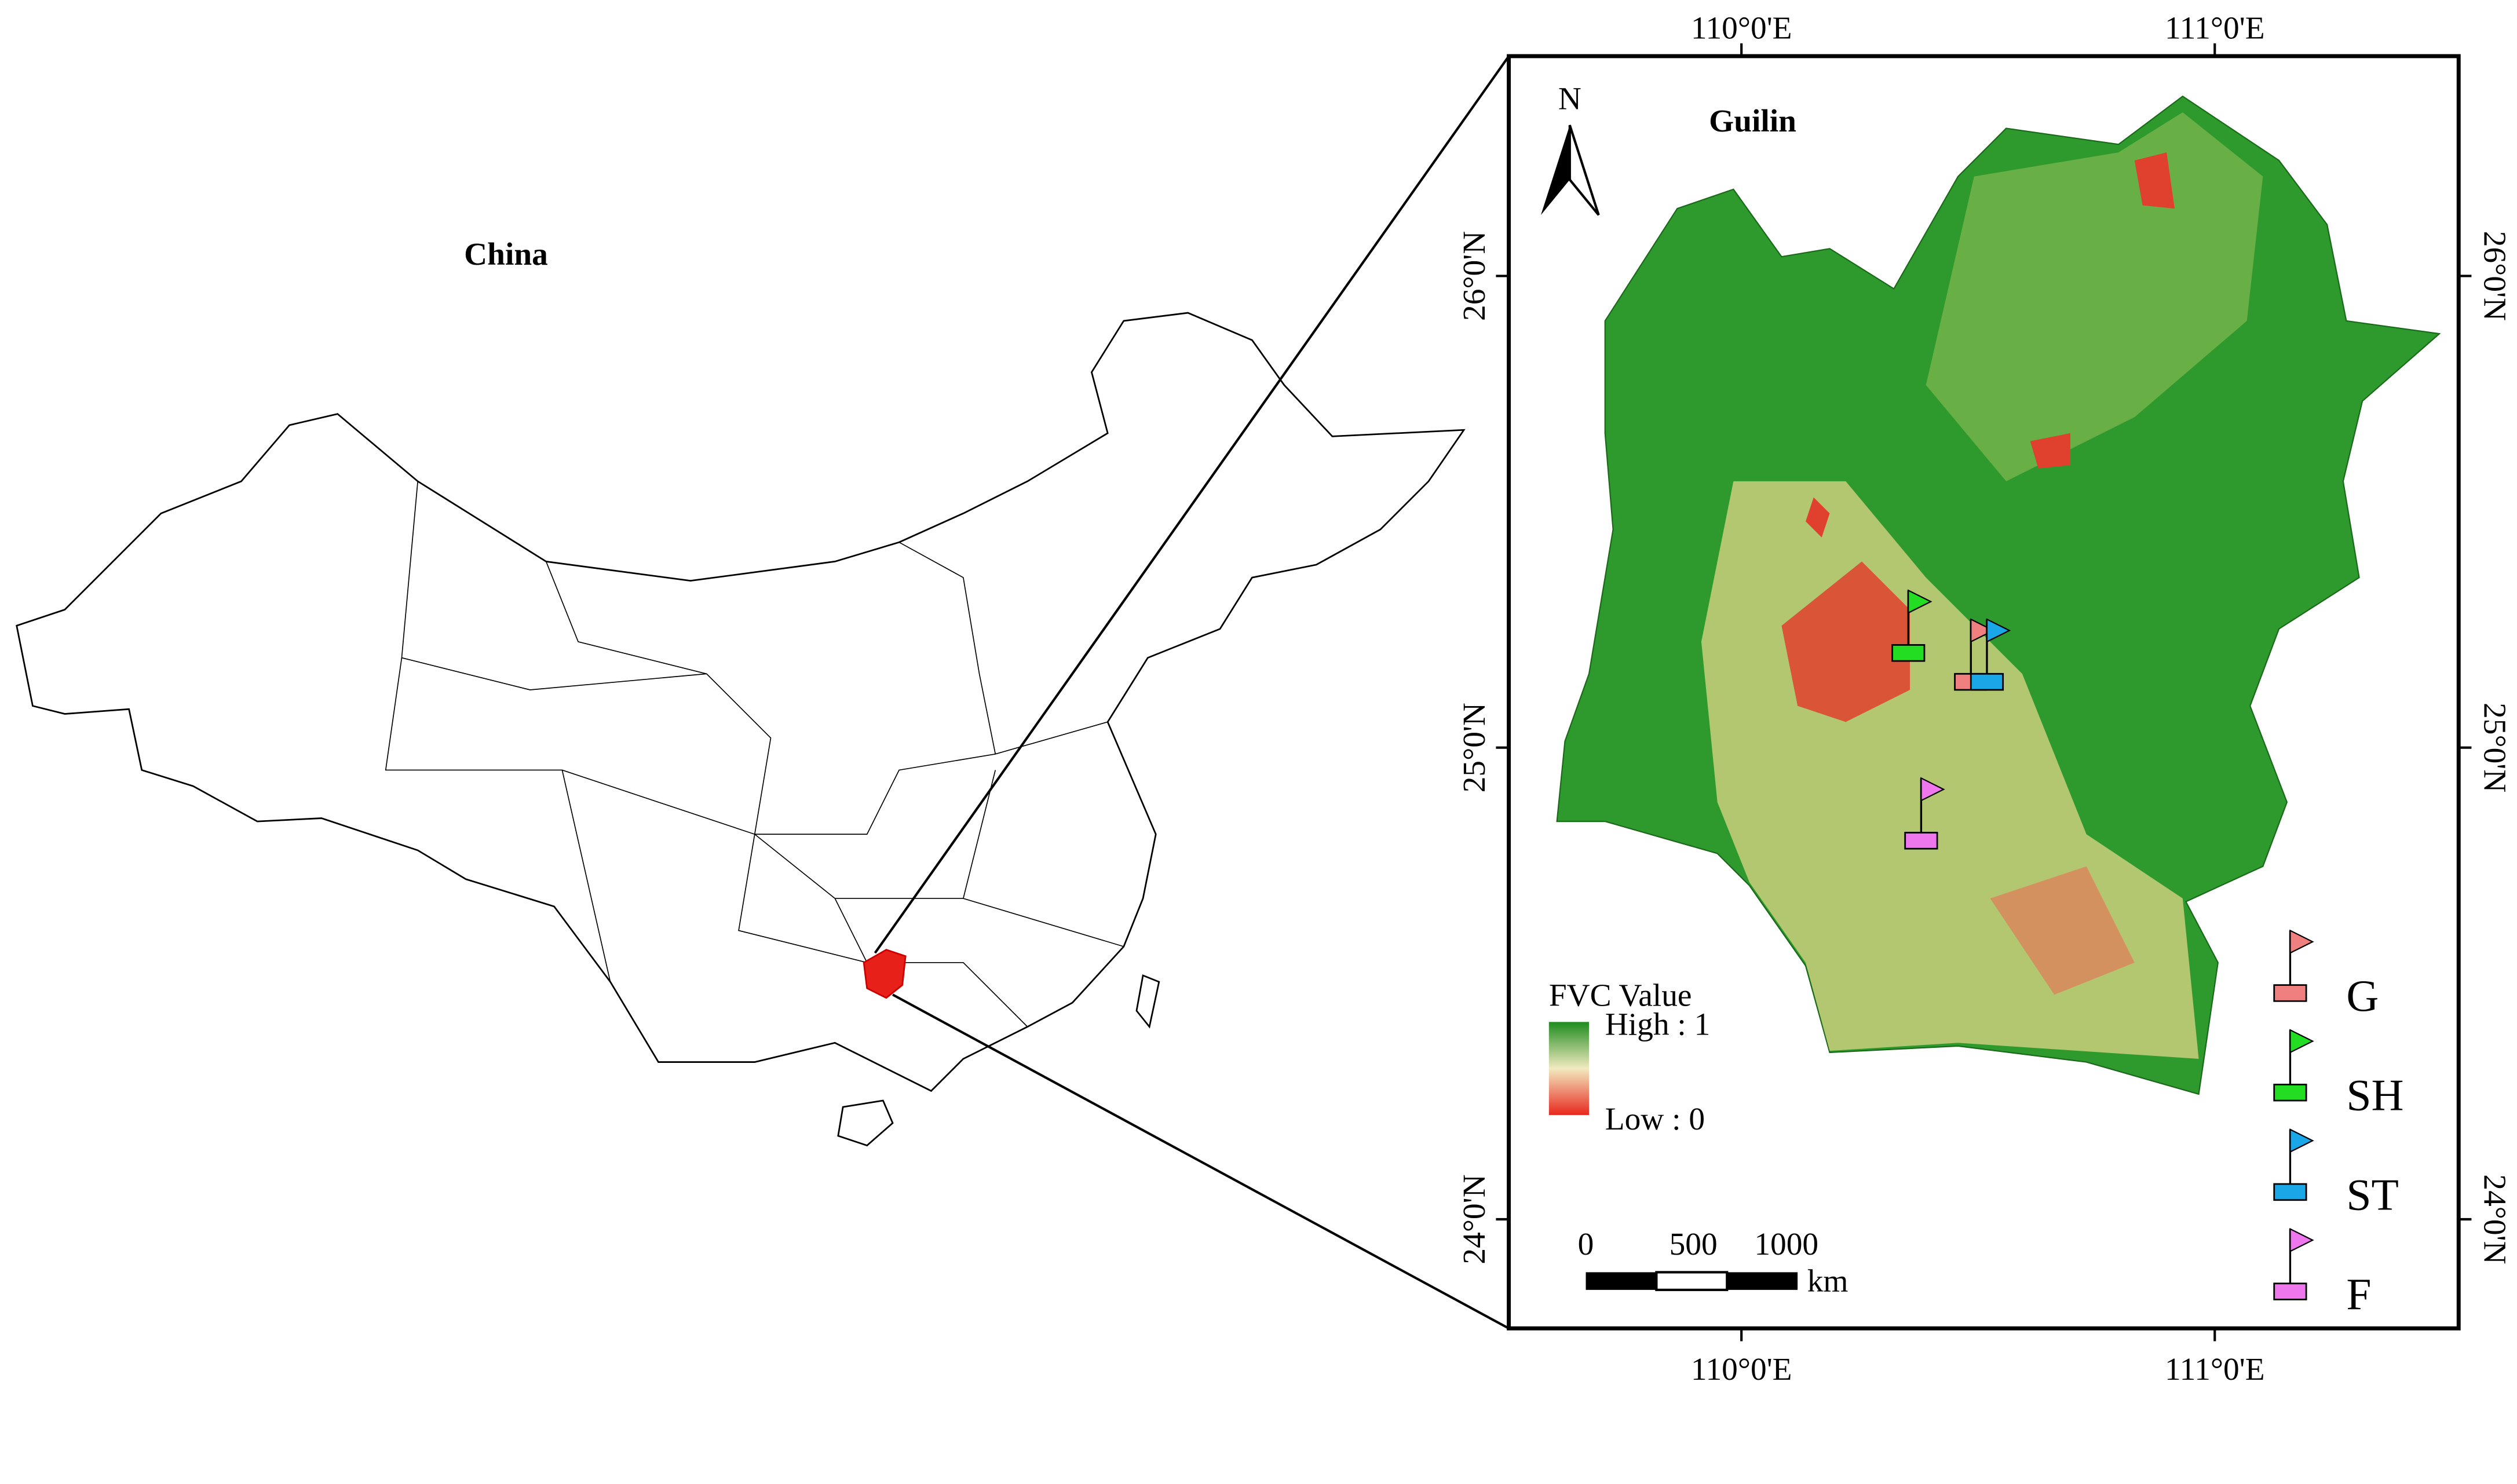  I want to click on right-lat-label: 25°0'N, so click(2495, 747).